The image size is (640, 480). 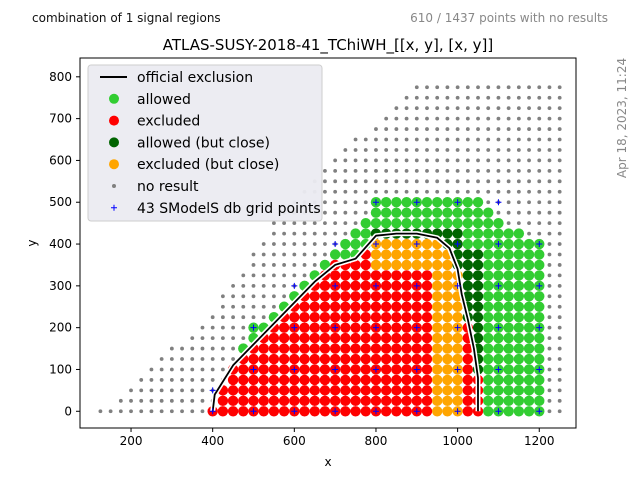 What do you see at coordinates (32, 242) in the screenshot?
I see `y-axis-label: y` at bounding box center [32, 242].